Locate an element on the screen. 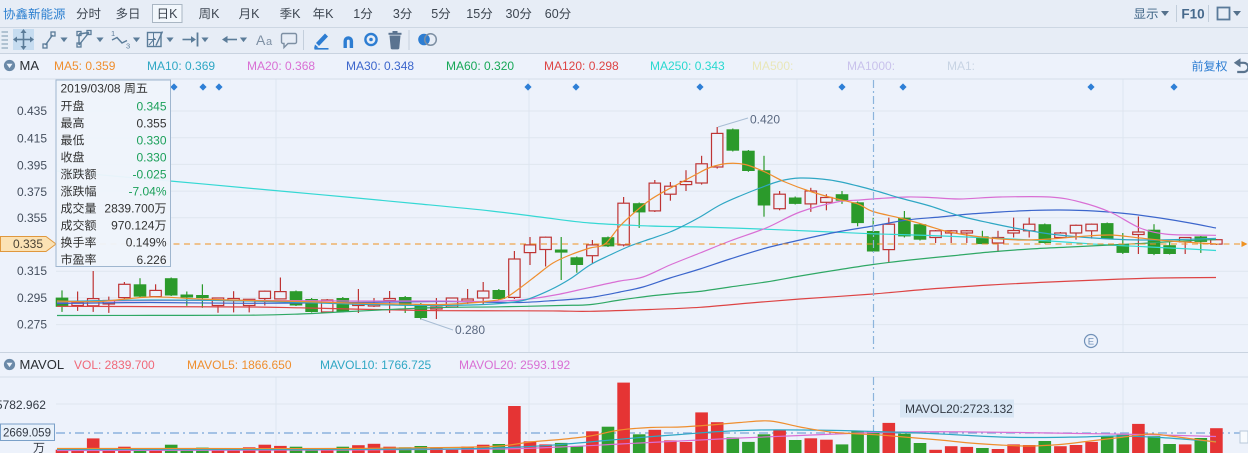 The image size is (1248, 453). svg-text: 2019/03/08 is located at coordinates (92, 89).